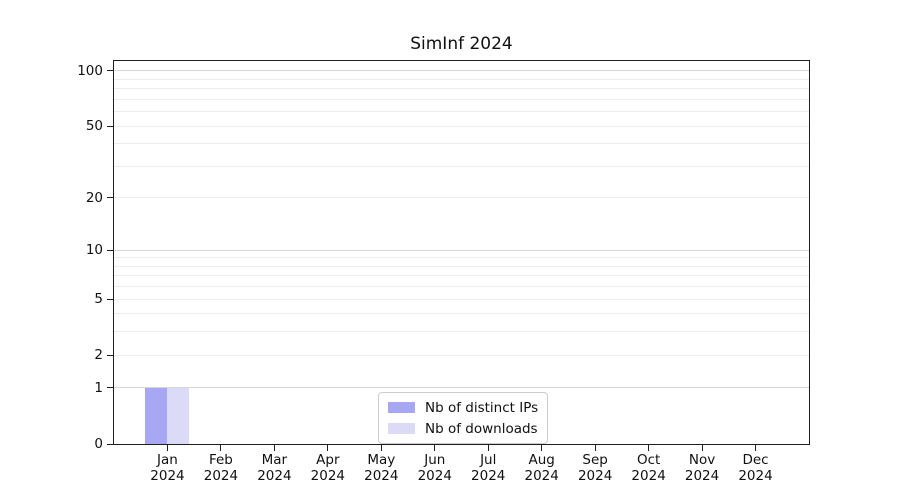  What do you see at coordinates (595, 460) in the screenshot?
I see `month-label: Sep` at bounding box center [595, 460].